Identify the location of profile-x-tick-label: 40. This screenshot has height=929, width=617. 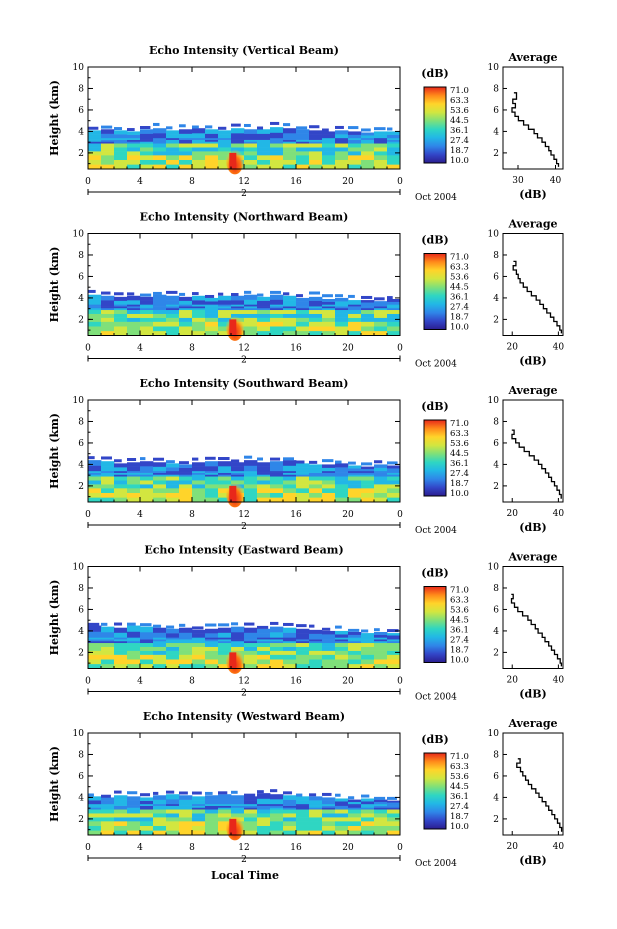
(559, 847).